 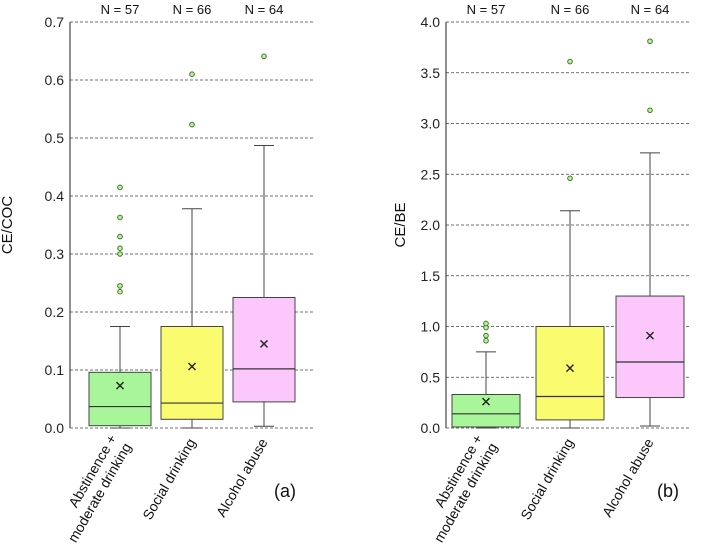 What do you see at coordinates (431, 22) in the screenshot?
I see `y-tick-label: 4.0` at bounding box center [431, 22].